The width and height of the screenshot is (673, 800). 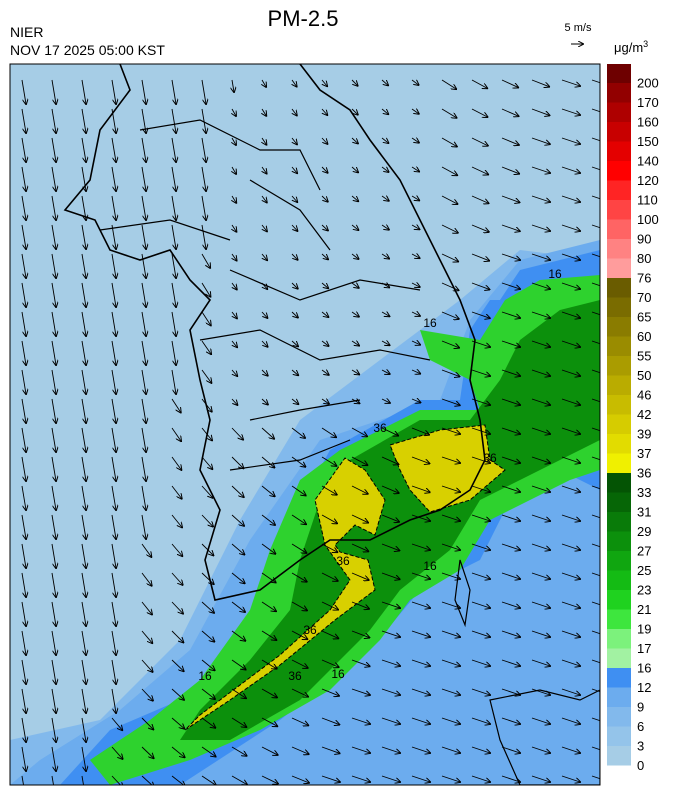 What do you see at coordinates (644, 629) in the screenshot?
I see `colorbar-label: 19` at bounding box center [644, 629].